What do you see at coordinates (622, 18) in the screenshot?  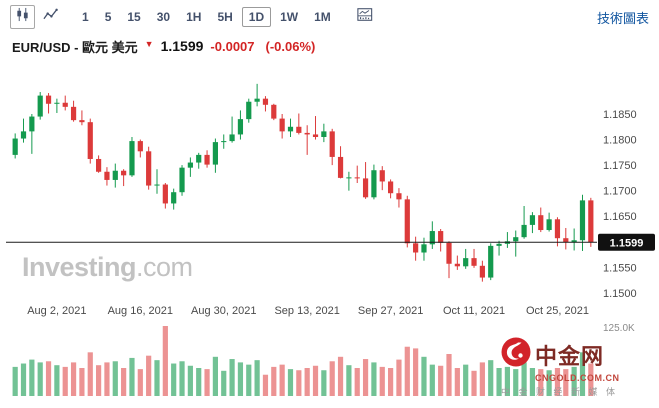 I see `technical-chart-link: 技術圖表` at bounding box center [622, 18].